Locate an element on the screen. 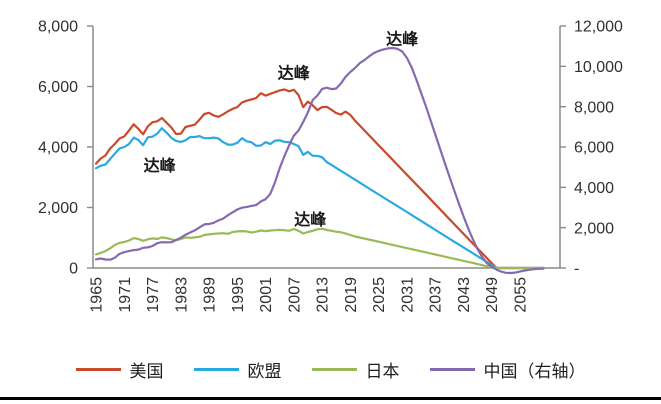  left-tick-label: 4,000 is located at coordinates (58, 148).